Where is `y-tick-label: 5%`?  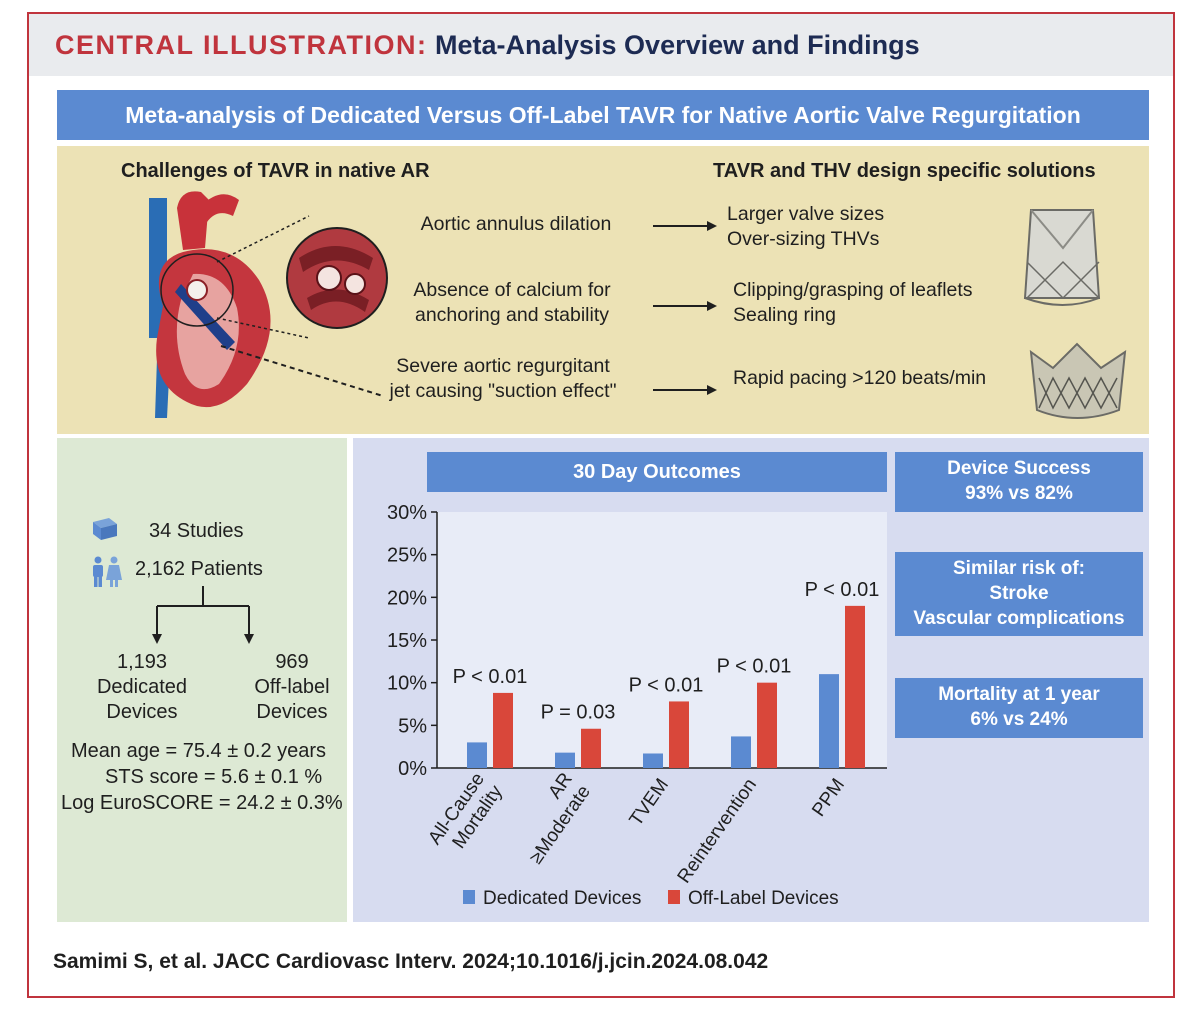
y-tick-label: 5% is located at coordinates (412, 726).